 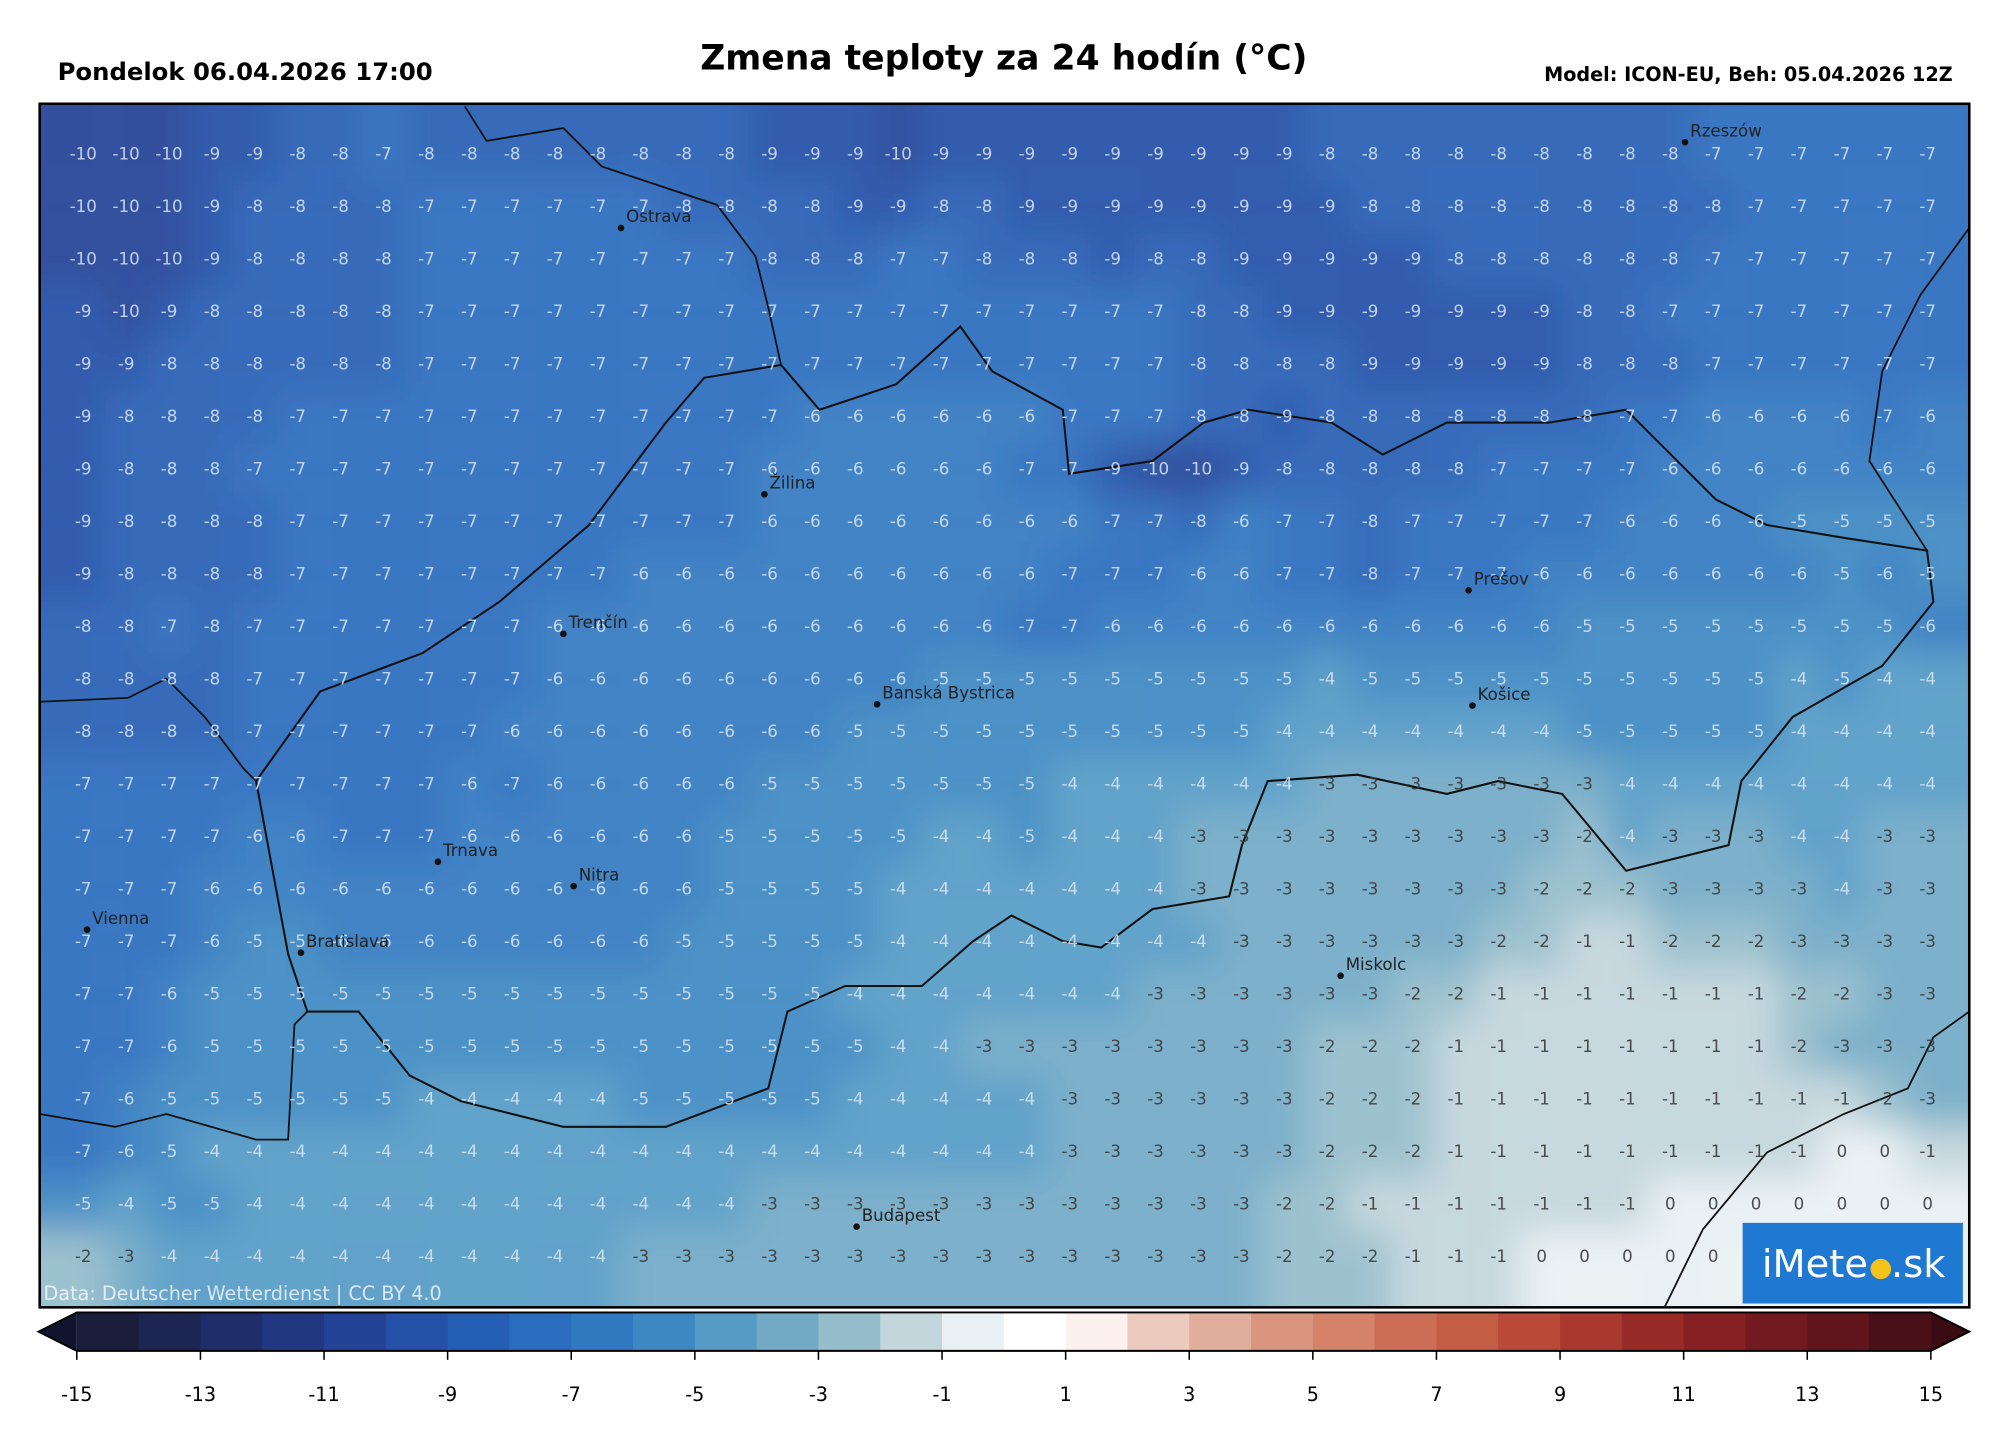 What do you see at coordinates (293, 1331) in the screenshot?
I see `colorbar-segment` at bounding box center [293, 1331].